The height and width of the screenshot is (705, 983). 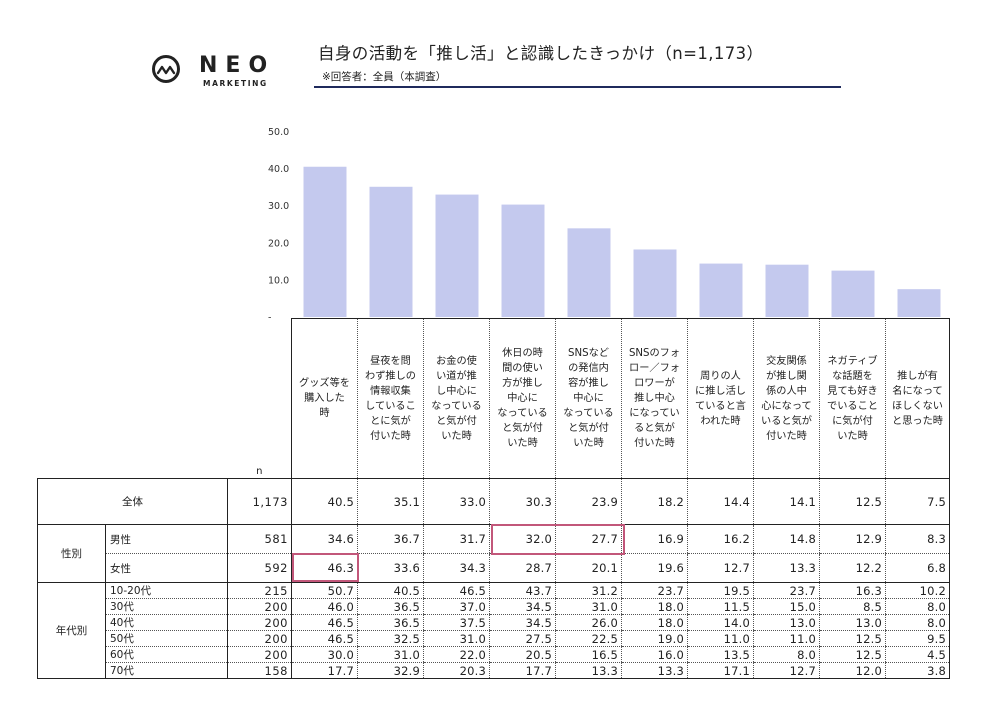 What do you see at coordinates (654, 654) in the screenshot?
I see `value-cell: 16.0` at bounding box center [654, 654].